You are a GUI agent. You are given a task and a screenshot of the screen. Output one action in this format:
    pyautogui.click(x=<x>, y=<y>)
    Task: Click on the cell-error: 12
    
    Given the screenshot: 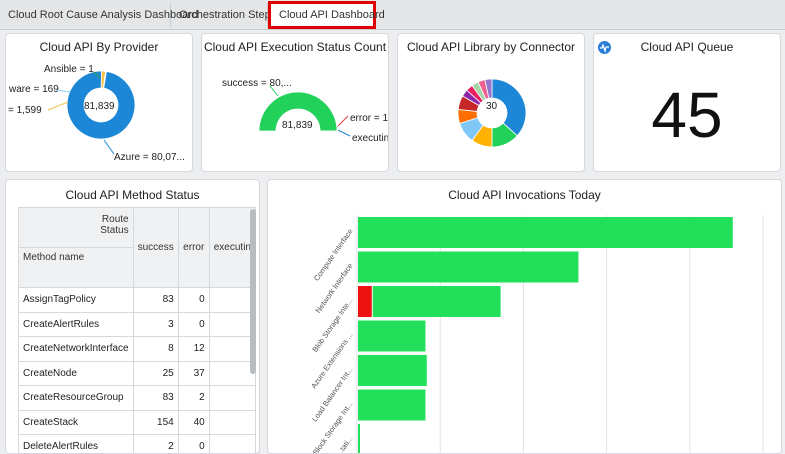 What is the action you would take?
    pyautogui.click(x=193, y=349)
    